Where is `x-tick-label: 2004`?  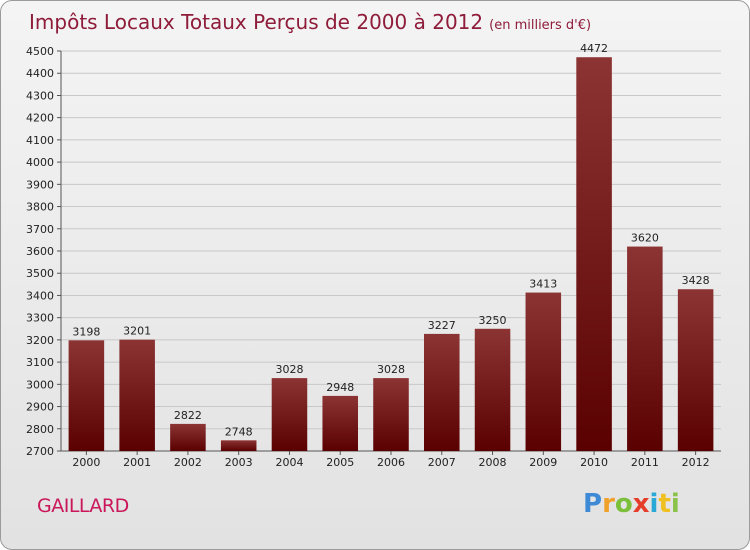 x-tick-label: 2004 is located at coordinates (289, 462).